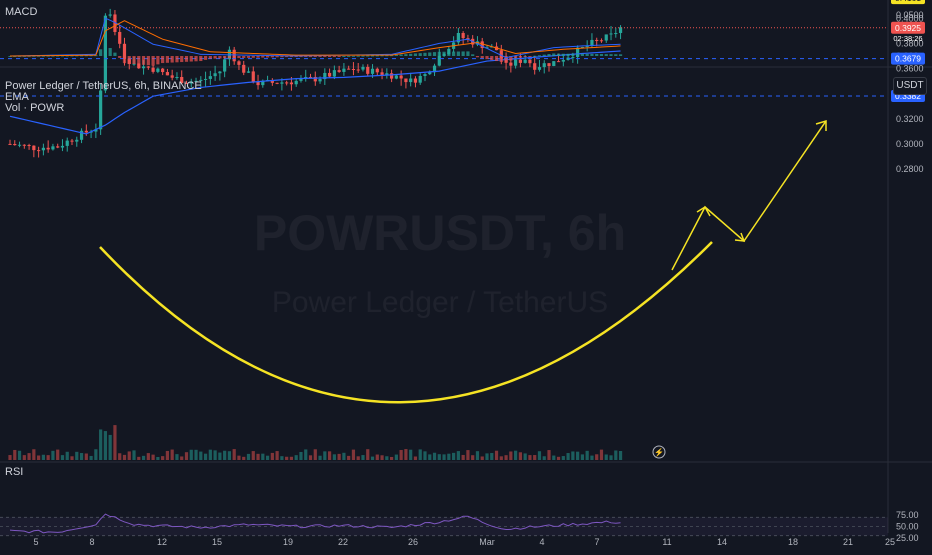  Describe the element at coordinates (908, 27) in the screenshot. I see `level-price-tag` at that location.